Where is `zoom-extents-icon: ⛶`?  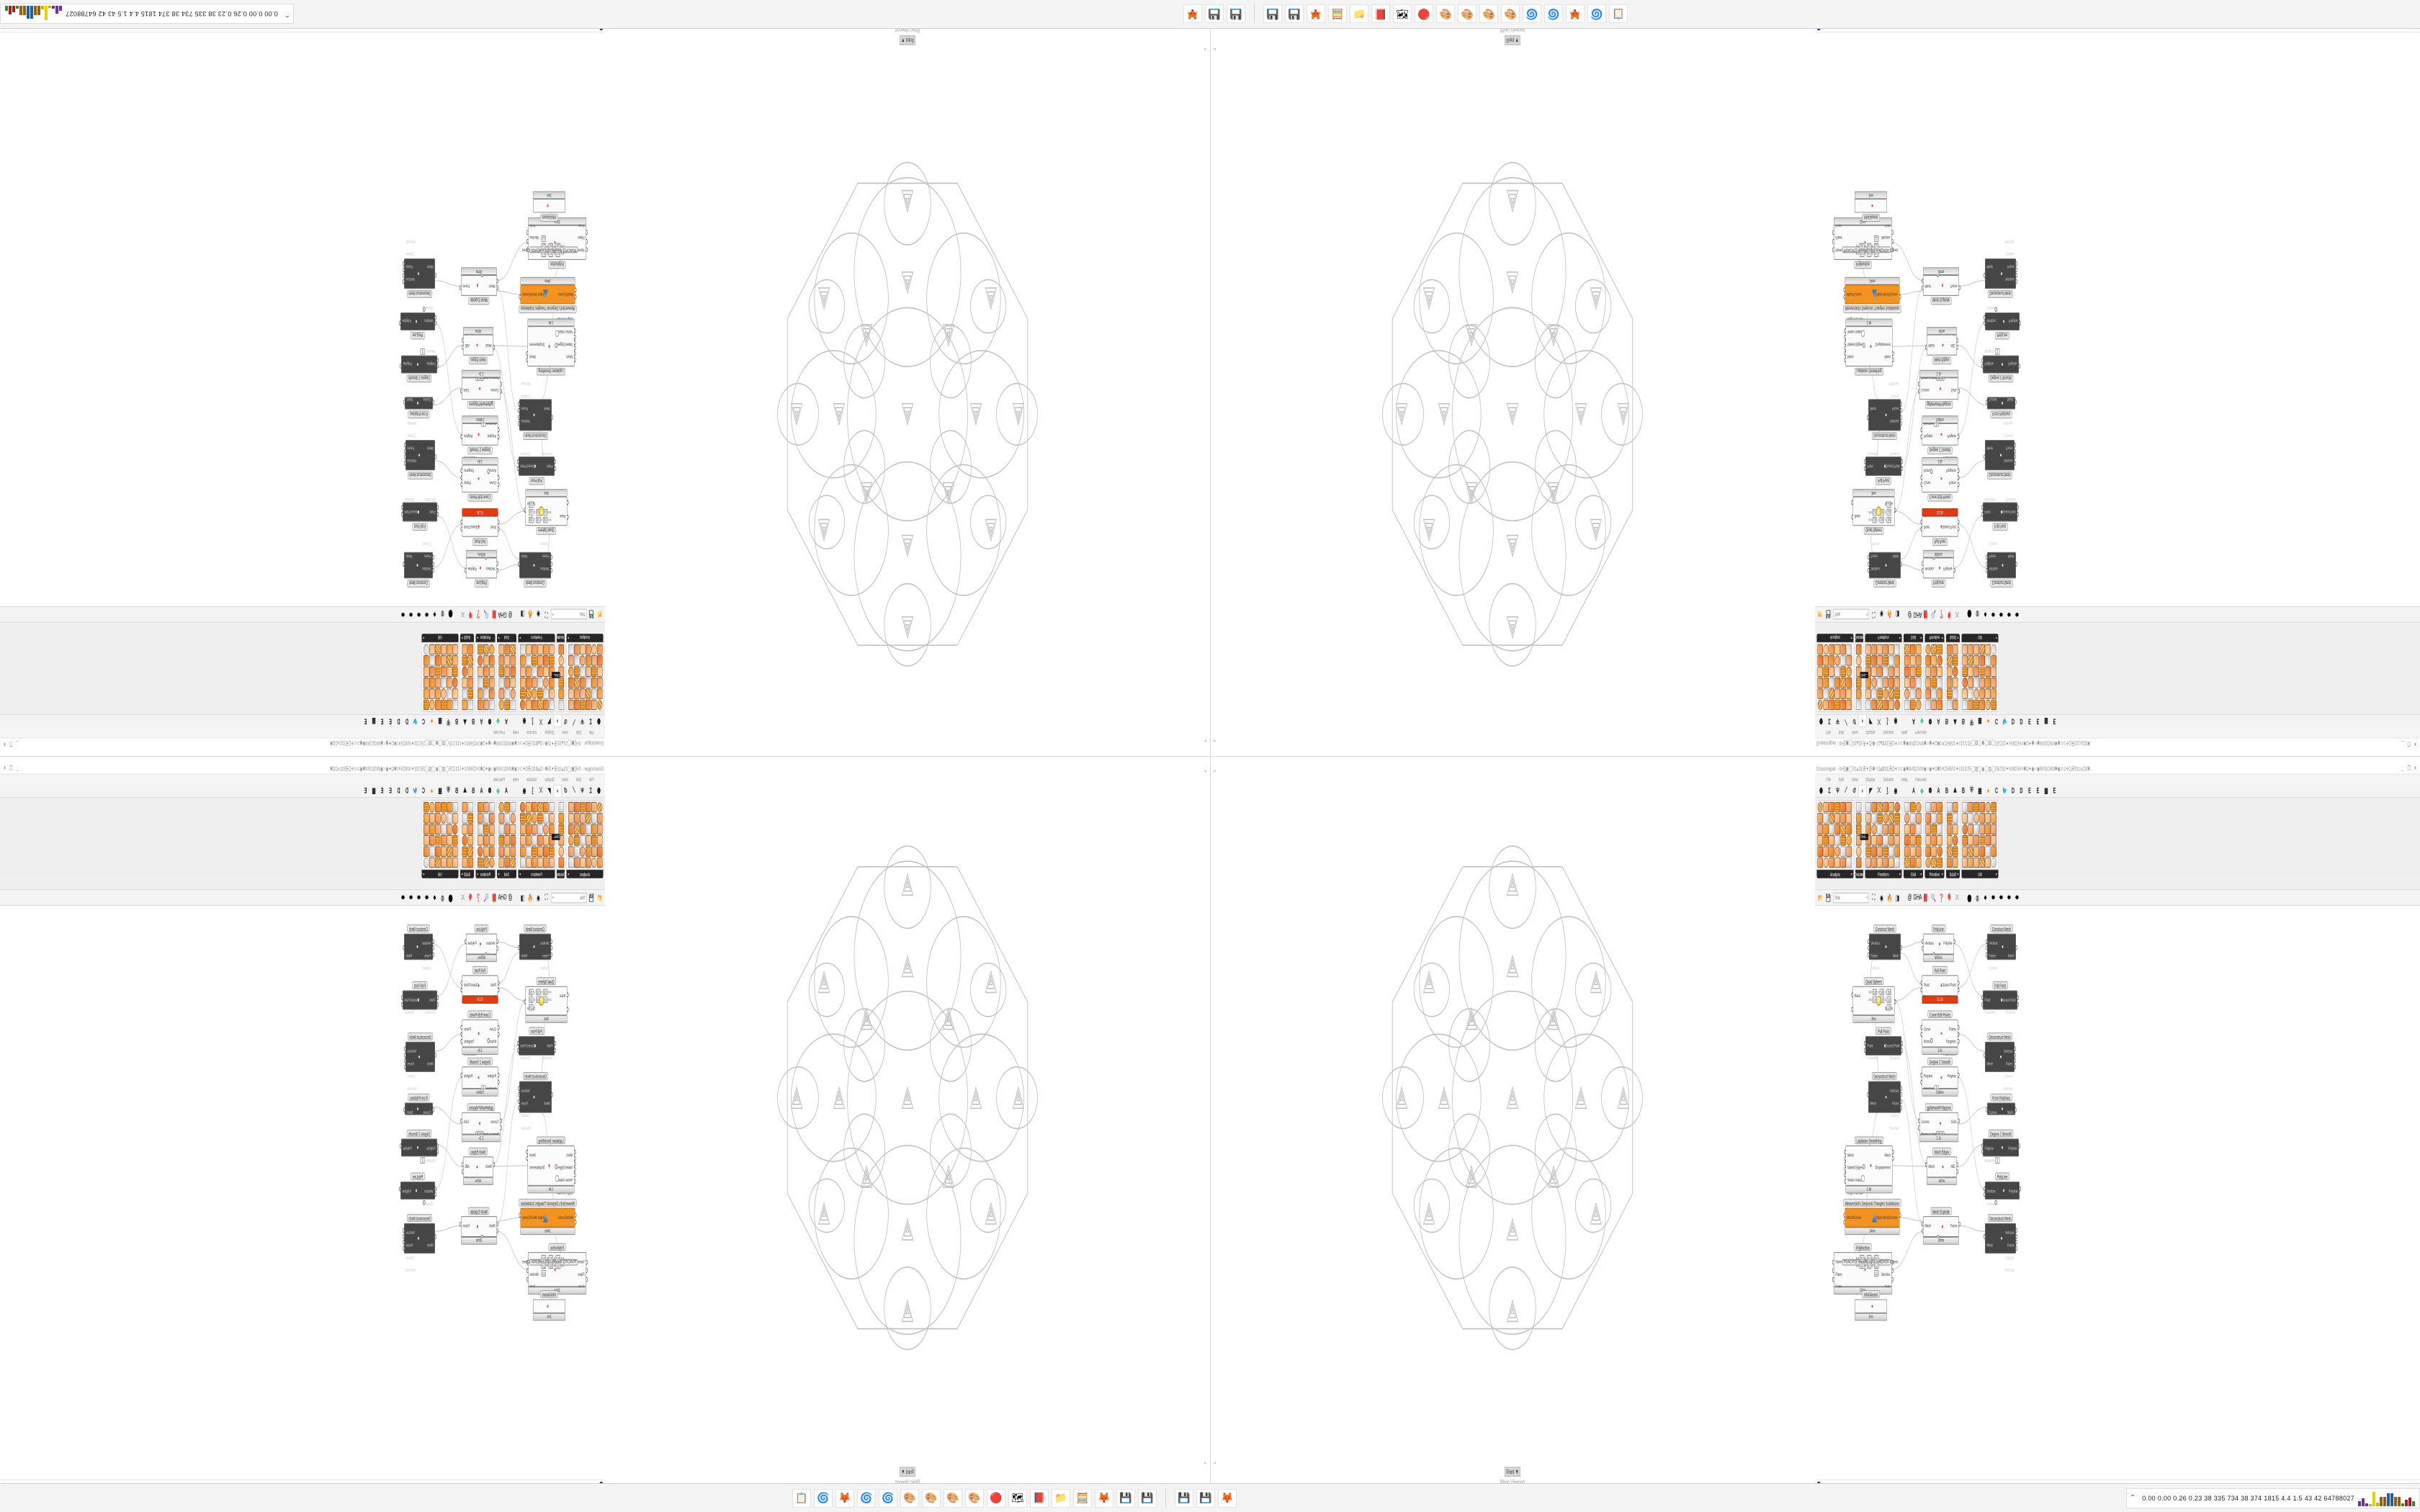
zoom-extents-icon: ⛶ is located at coordinates (546, 615).